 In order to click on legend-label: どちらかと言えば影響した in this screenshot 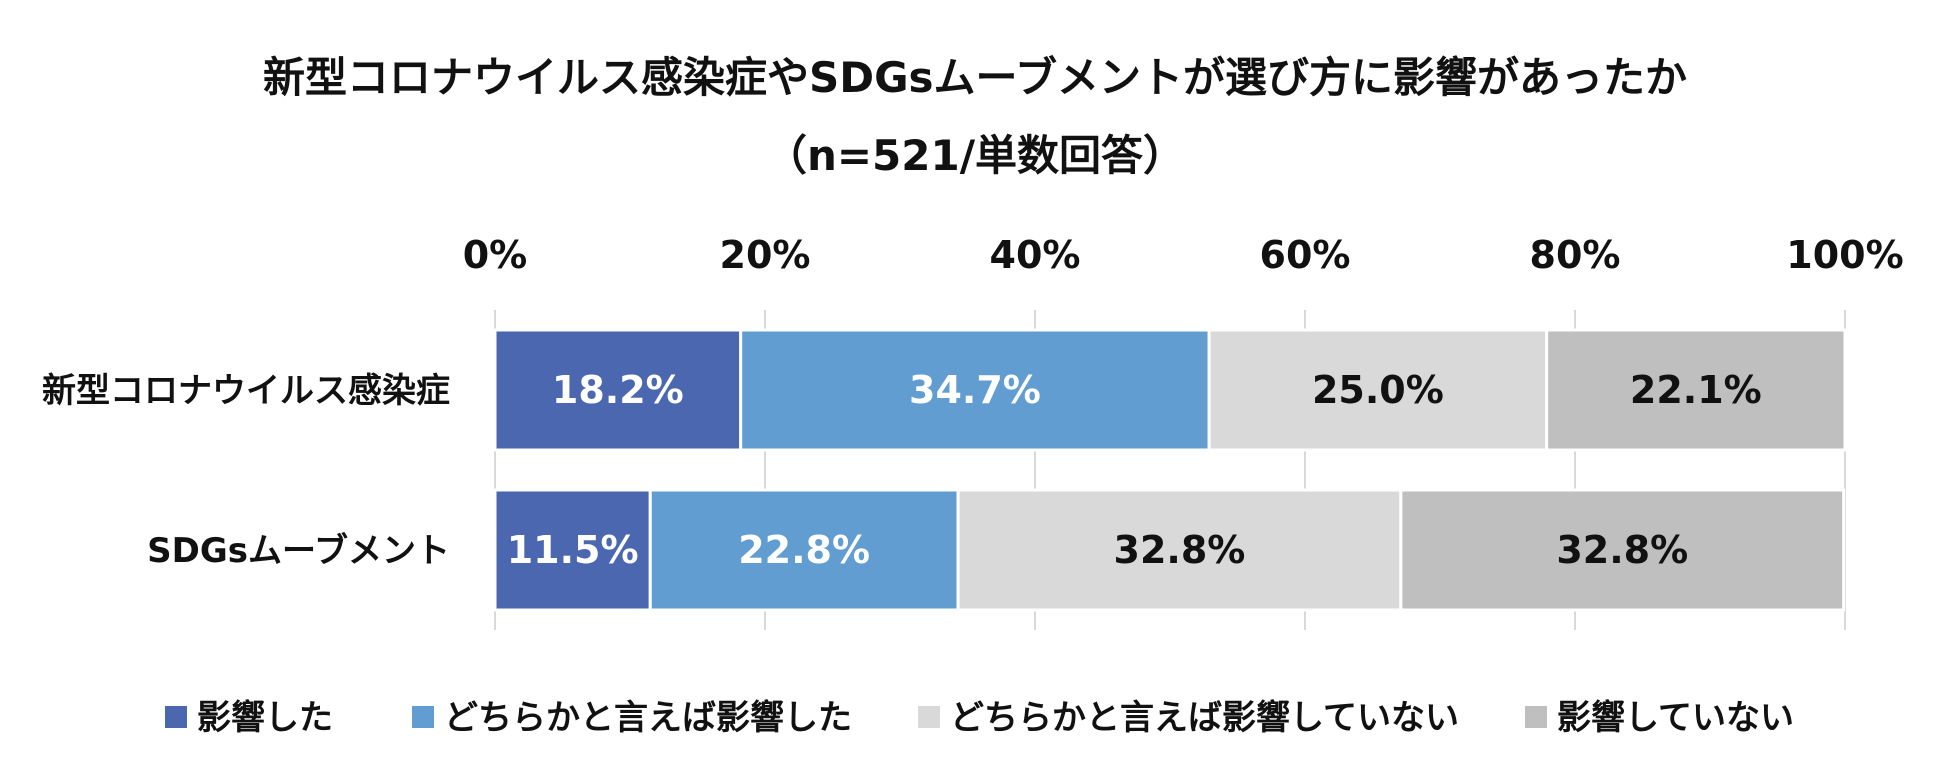, I will do `click(648, 718)`.